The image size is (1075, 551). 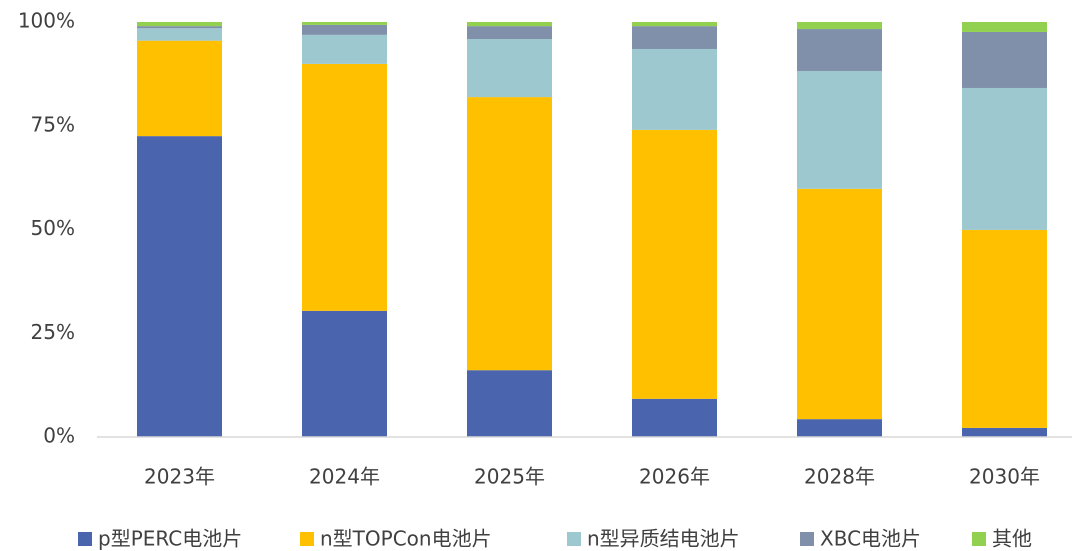 What do you see at coordinates (53, 228) in the screenshot?
I see `y-tick-label: 50%` at bounding box center [53, 228].